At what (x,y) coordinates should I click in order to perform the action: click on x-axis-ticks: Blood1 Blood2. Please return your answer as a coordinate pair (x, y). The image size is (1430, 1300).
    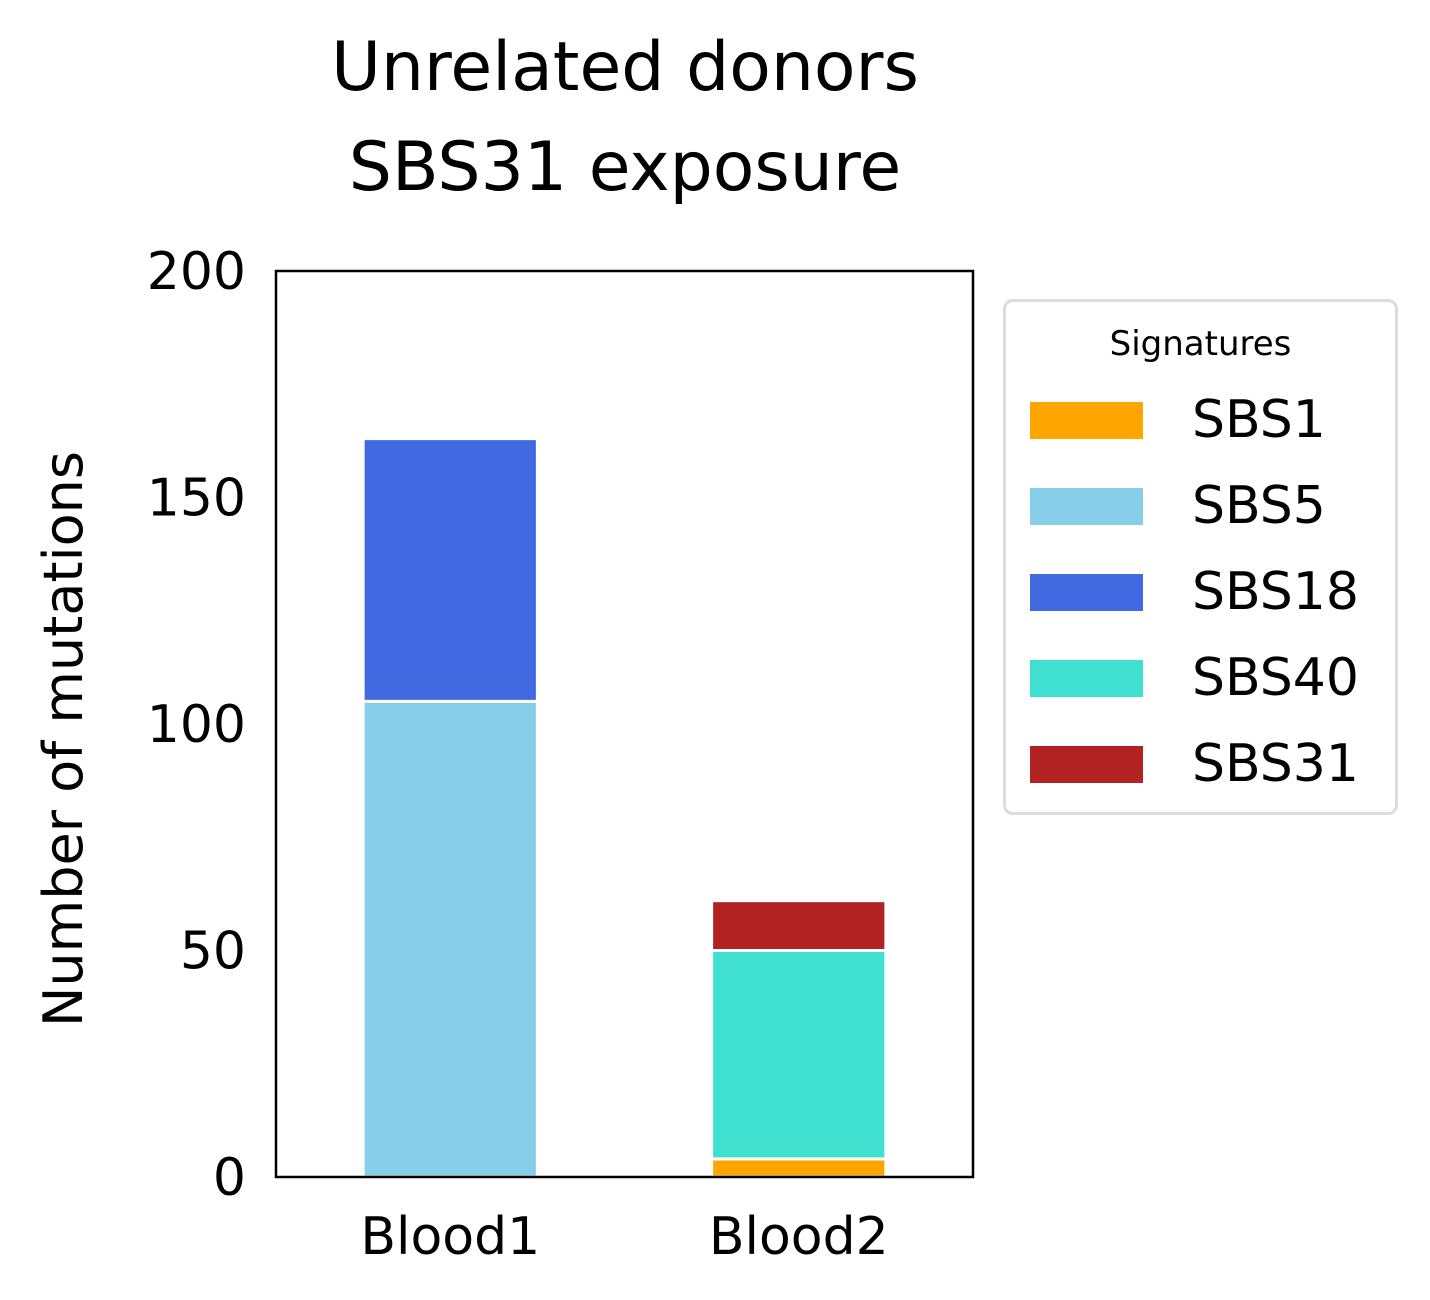
    Looking at the image, I should click on (624, 1237).